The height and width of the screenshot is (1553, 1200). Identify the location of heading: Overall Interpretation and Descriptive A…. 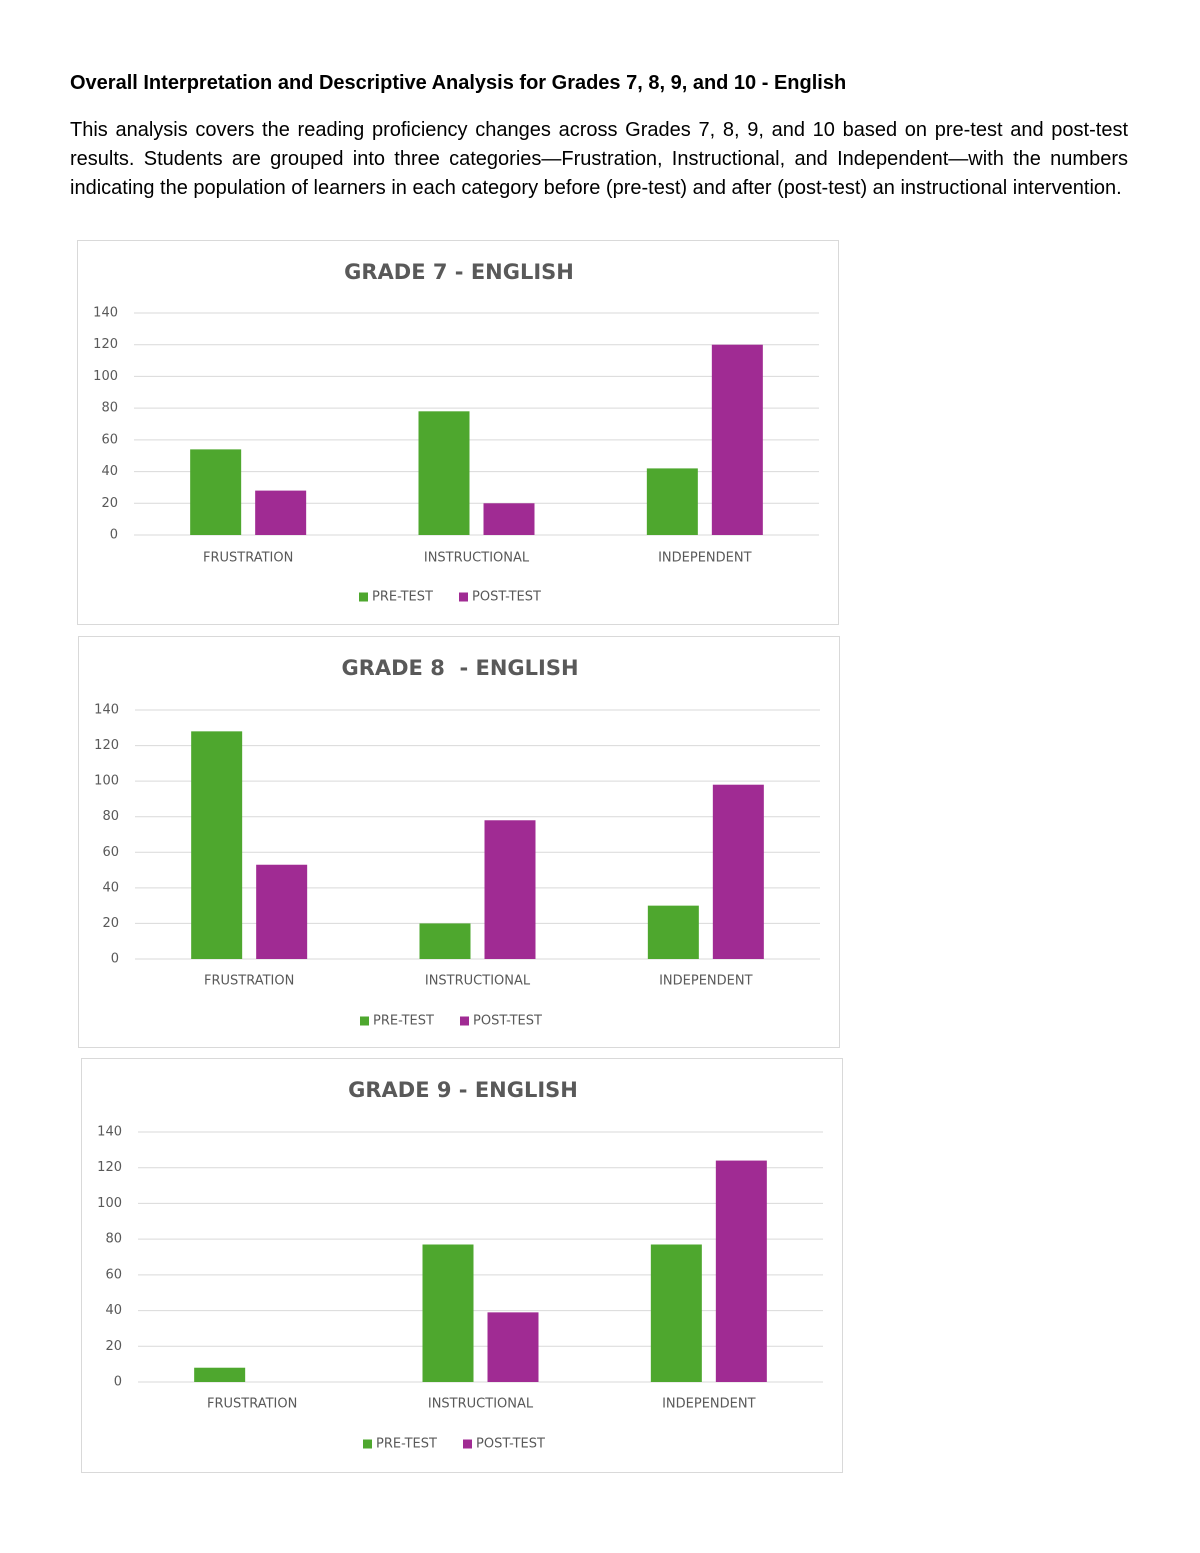
(458, 83).